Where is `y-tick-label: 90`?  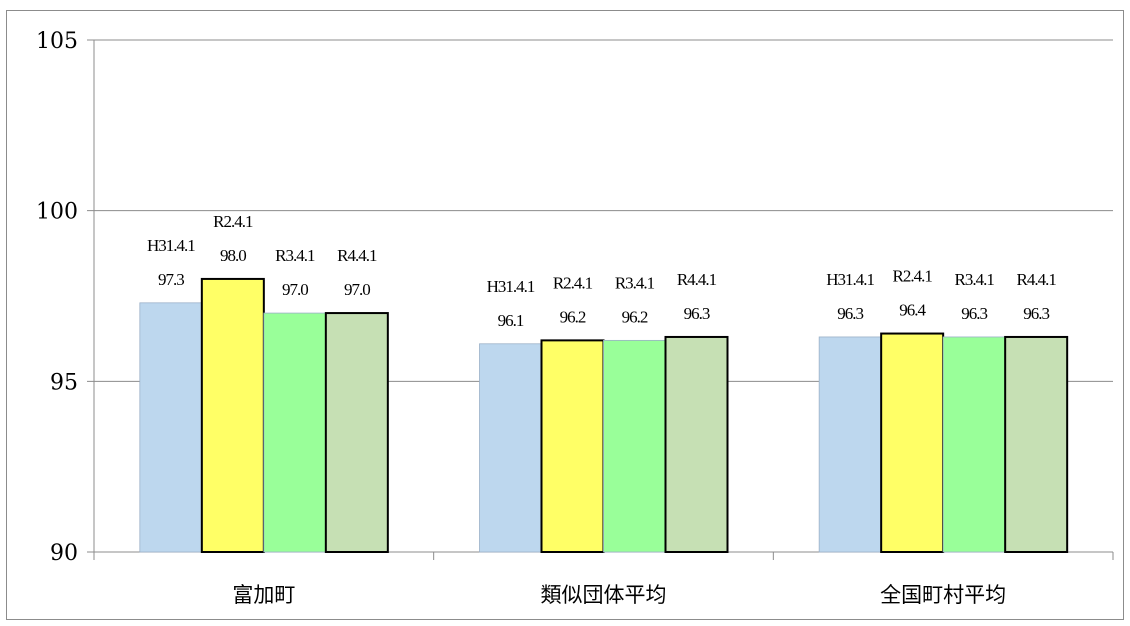
y-tick-label: 90 is located at coordinates (64, 553).